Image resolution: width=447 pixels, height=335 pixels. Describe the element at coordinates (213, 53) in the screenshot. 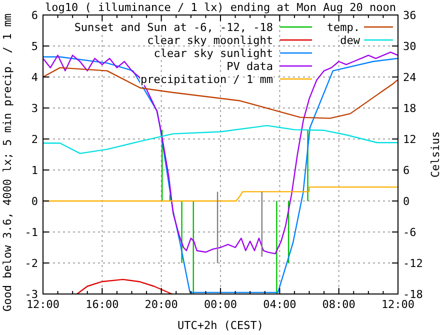

I see `legend-label: clear sky sunlight` at that location.